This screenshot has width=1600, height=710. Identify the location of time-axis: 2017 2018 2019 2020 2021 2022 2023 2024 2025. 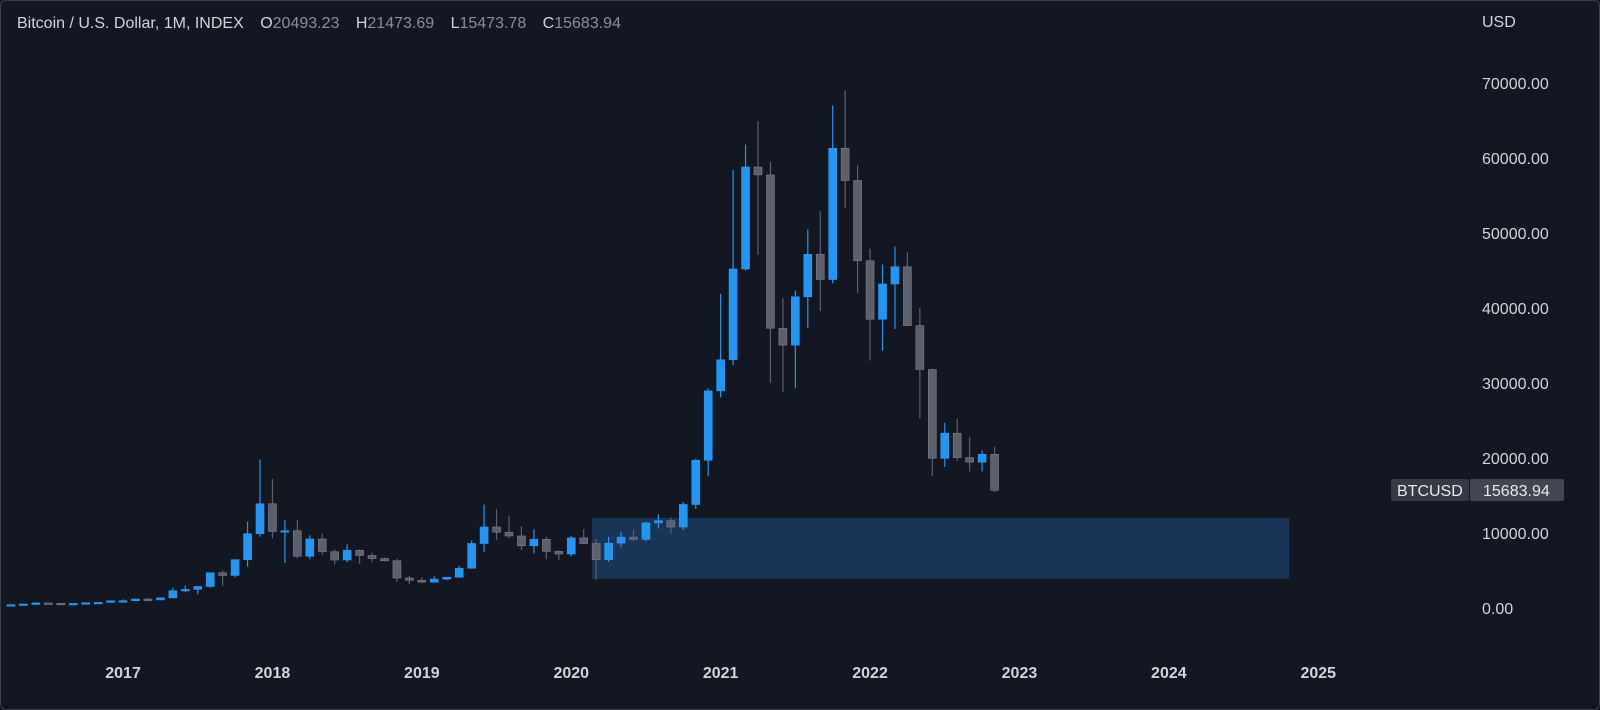
(720, 673).